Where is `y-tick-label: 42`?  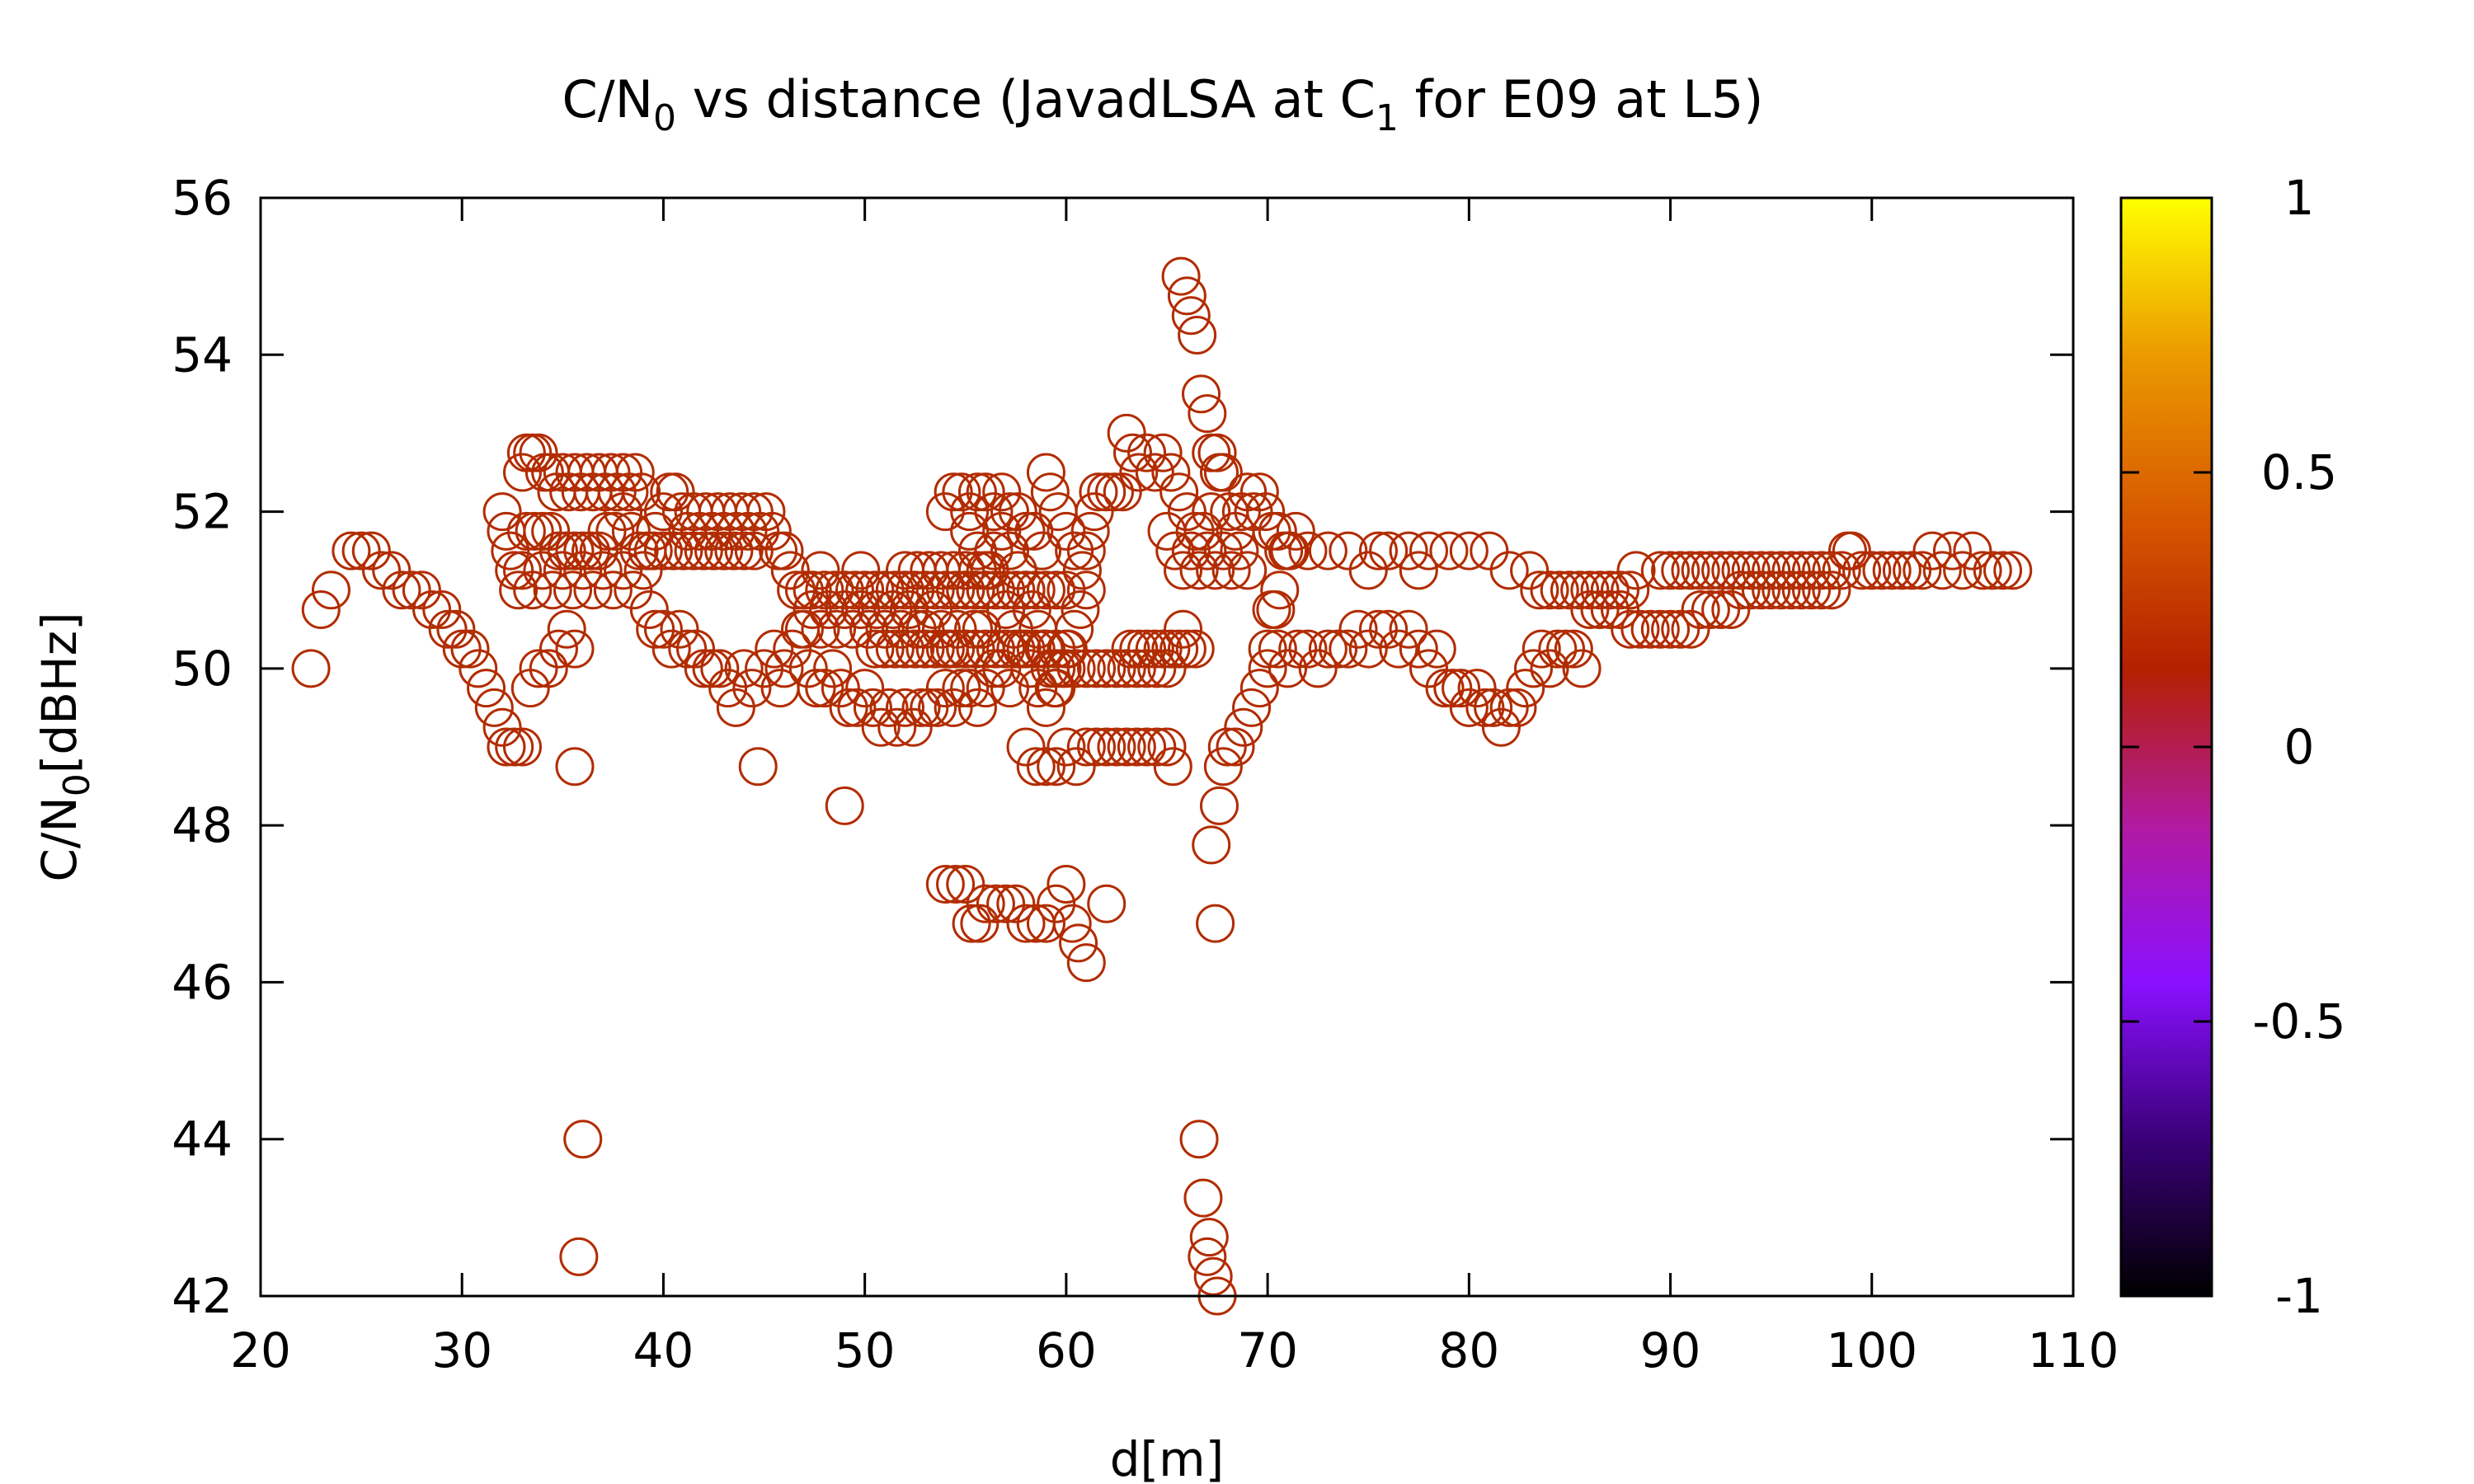 y-tick-label: 42 is located at coordinates (202, 1296).